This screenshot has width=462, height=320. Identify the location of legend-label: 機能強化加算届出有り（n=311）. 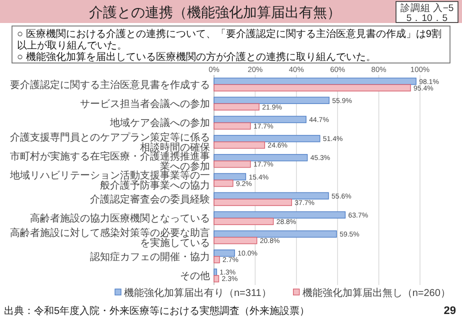
(198, 293).